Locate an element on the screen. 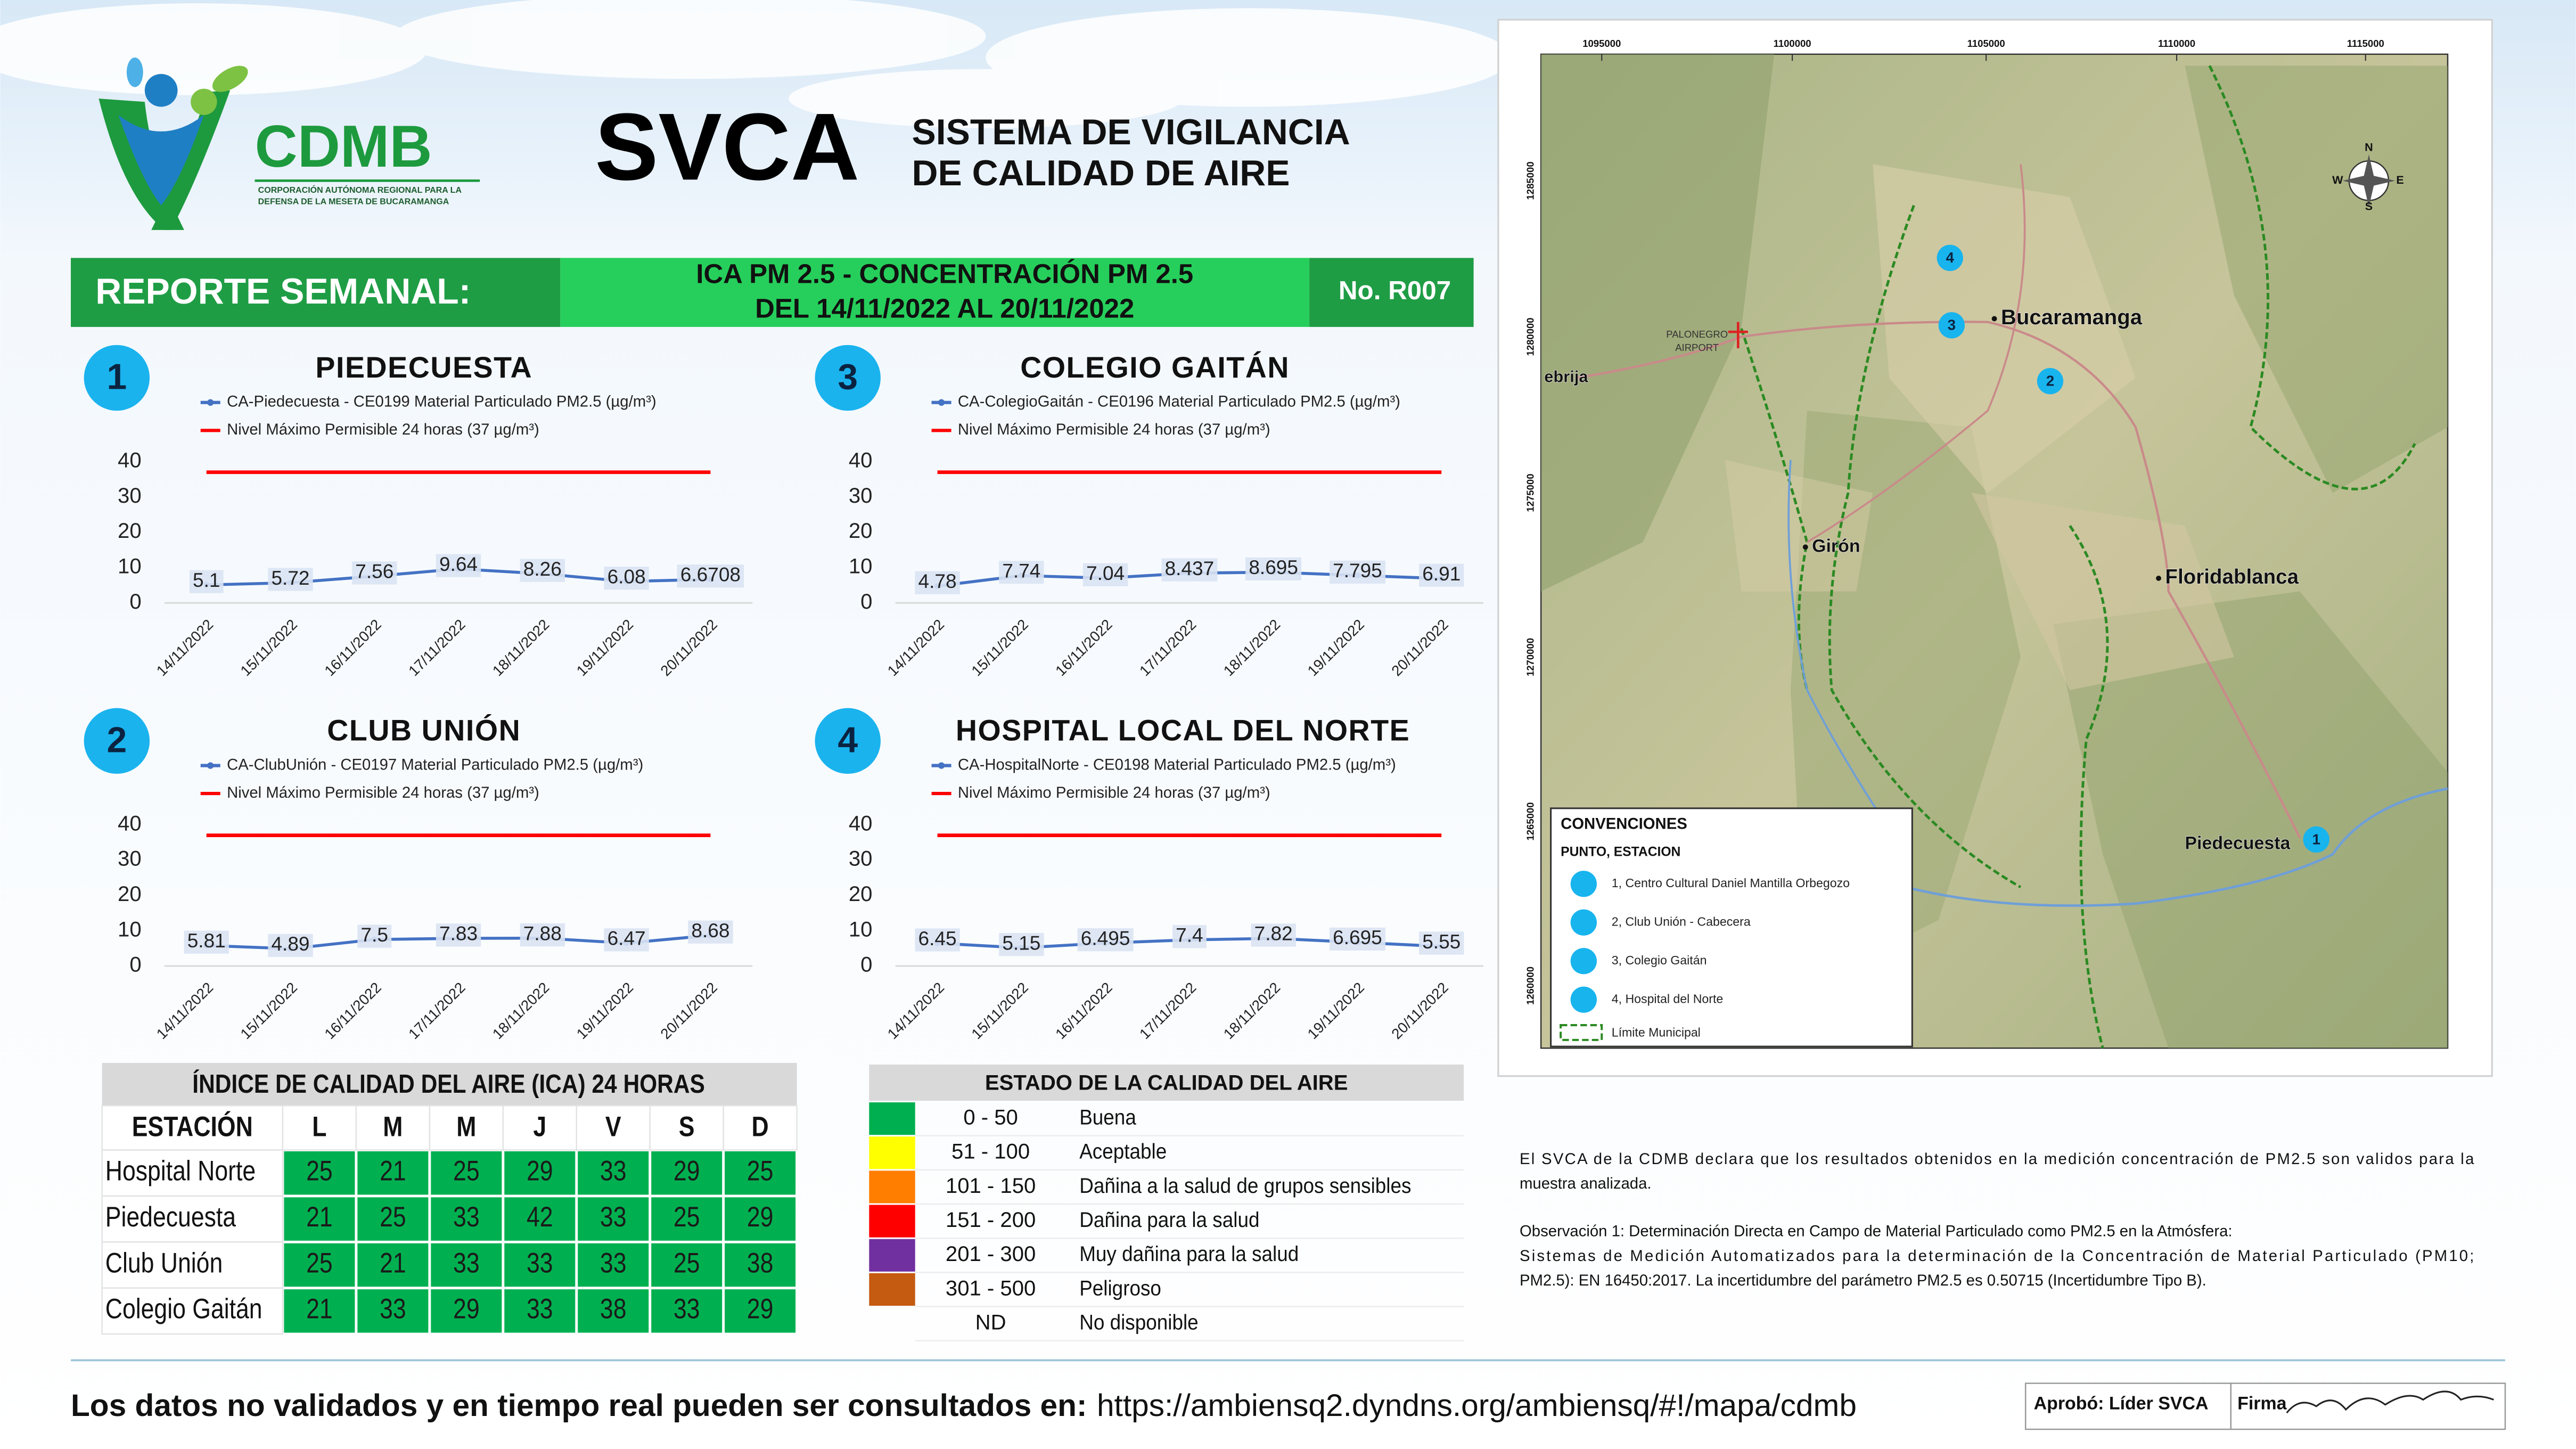 Image resolution: width=2576 pixels, height=1449 pixels. map-coord: 1280000 is located at coordinates (1530, 336).